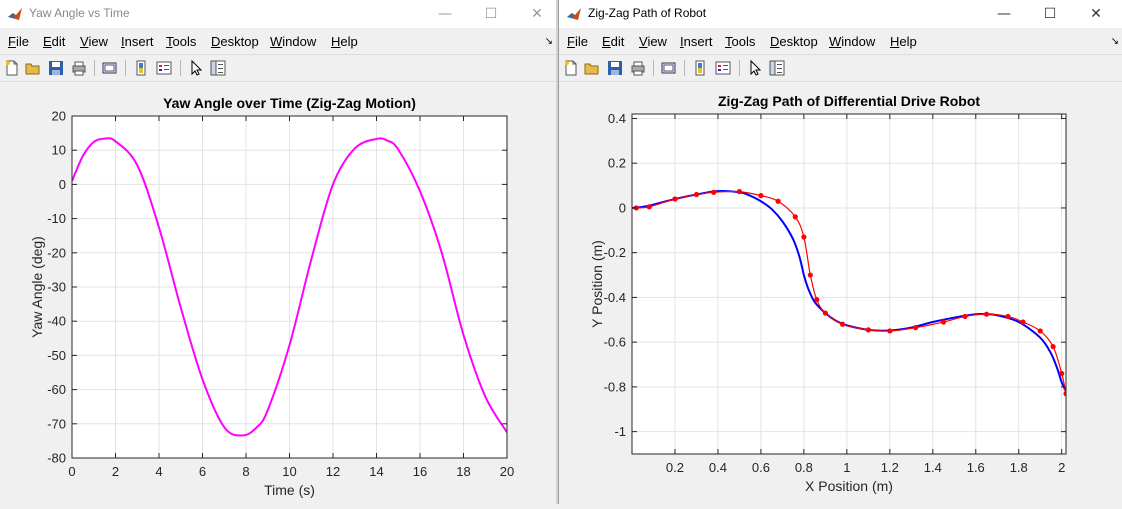 Image resolution: width=1122 pixels, height=509 pixels. Describe the element at coordinates (617, 118) in the screenshot. I see `y-tick-label: 0.4` at that location.